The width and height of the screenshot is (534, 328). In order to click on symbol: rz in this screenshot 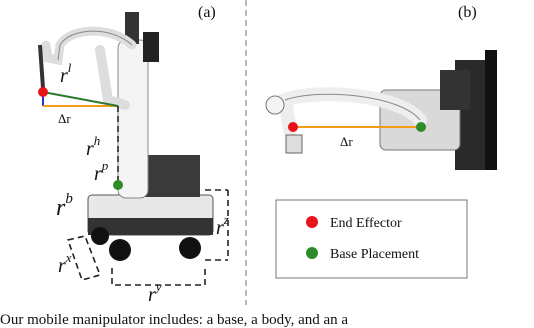, I will do `click(222, 225)`.